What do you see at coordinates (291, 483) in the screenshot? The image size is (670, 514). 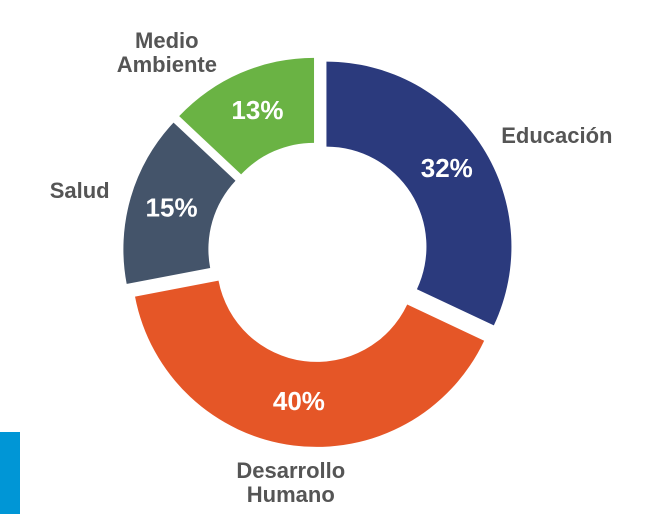 I see `category-label: Desarrollo Humano` at bounding box center [291, 483].